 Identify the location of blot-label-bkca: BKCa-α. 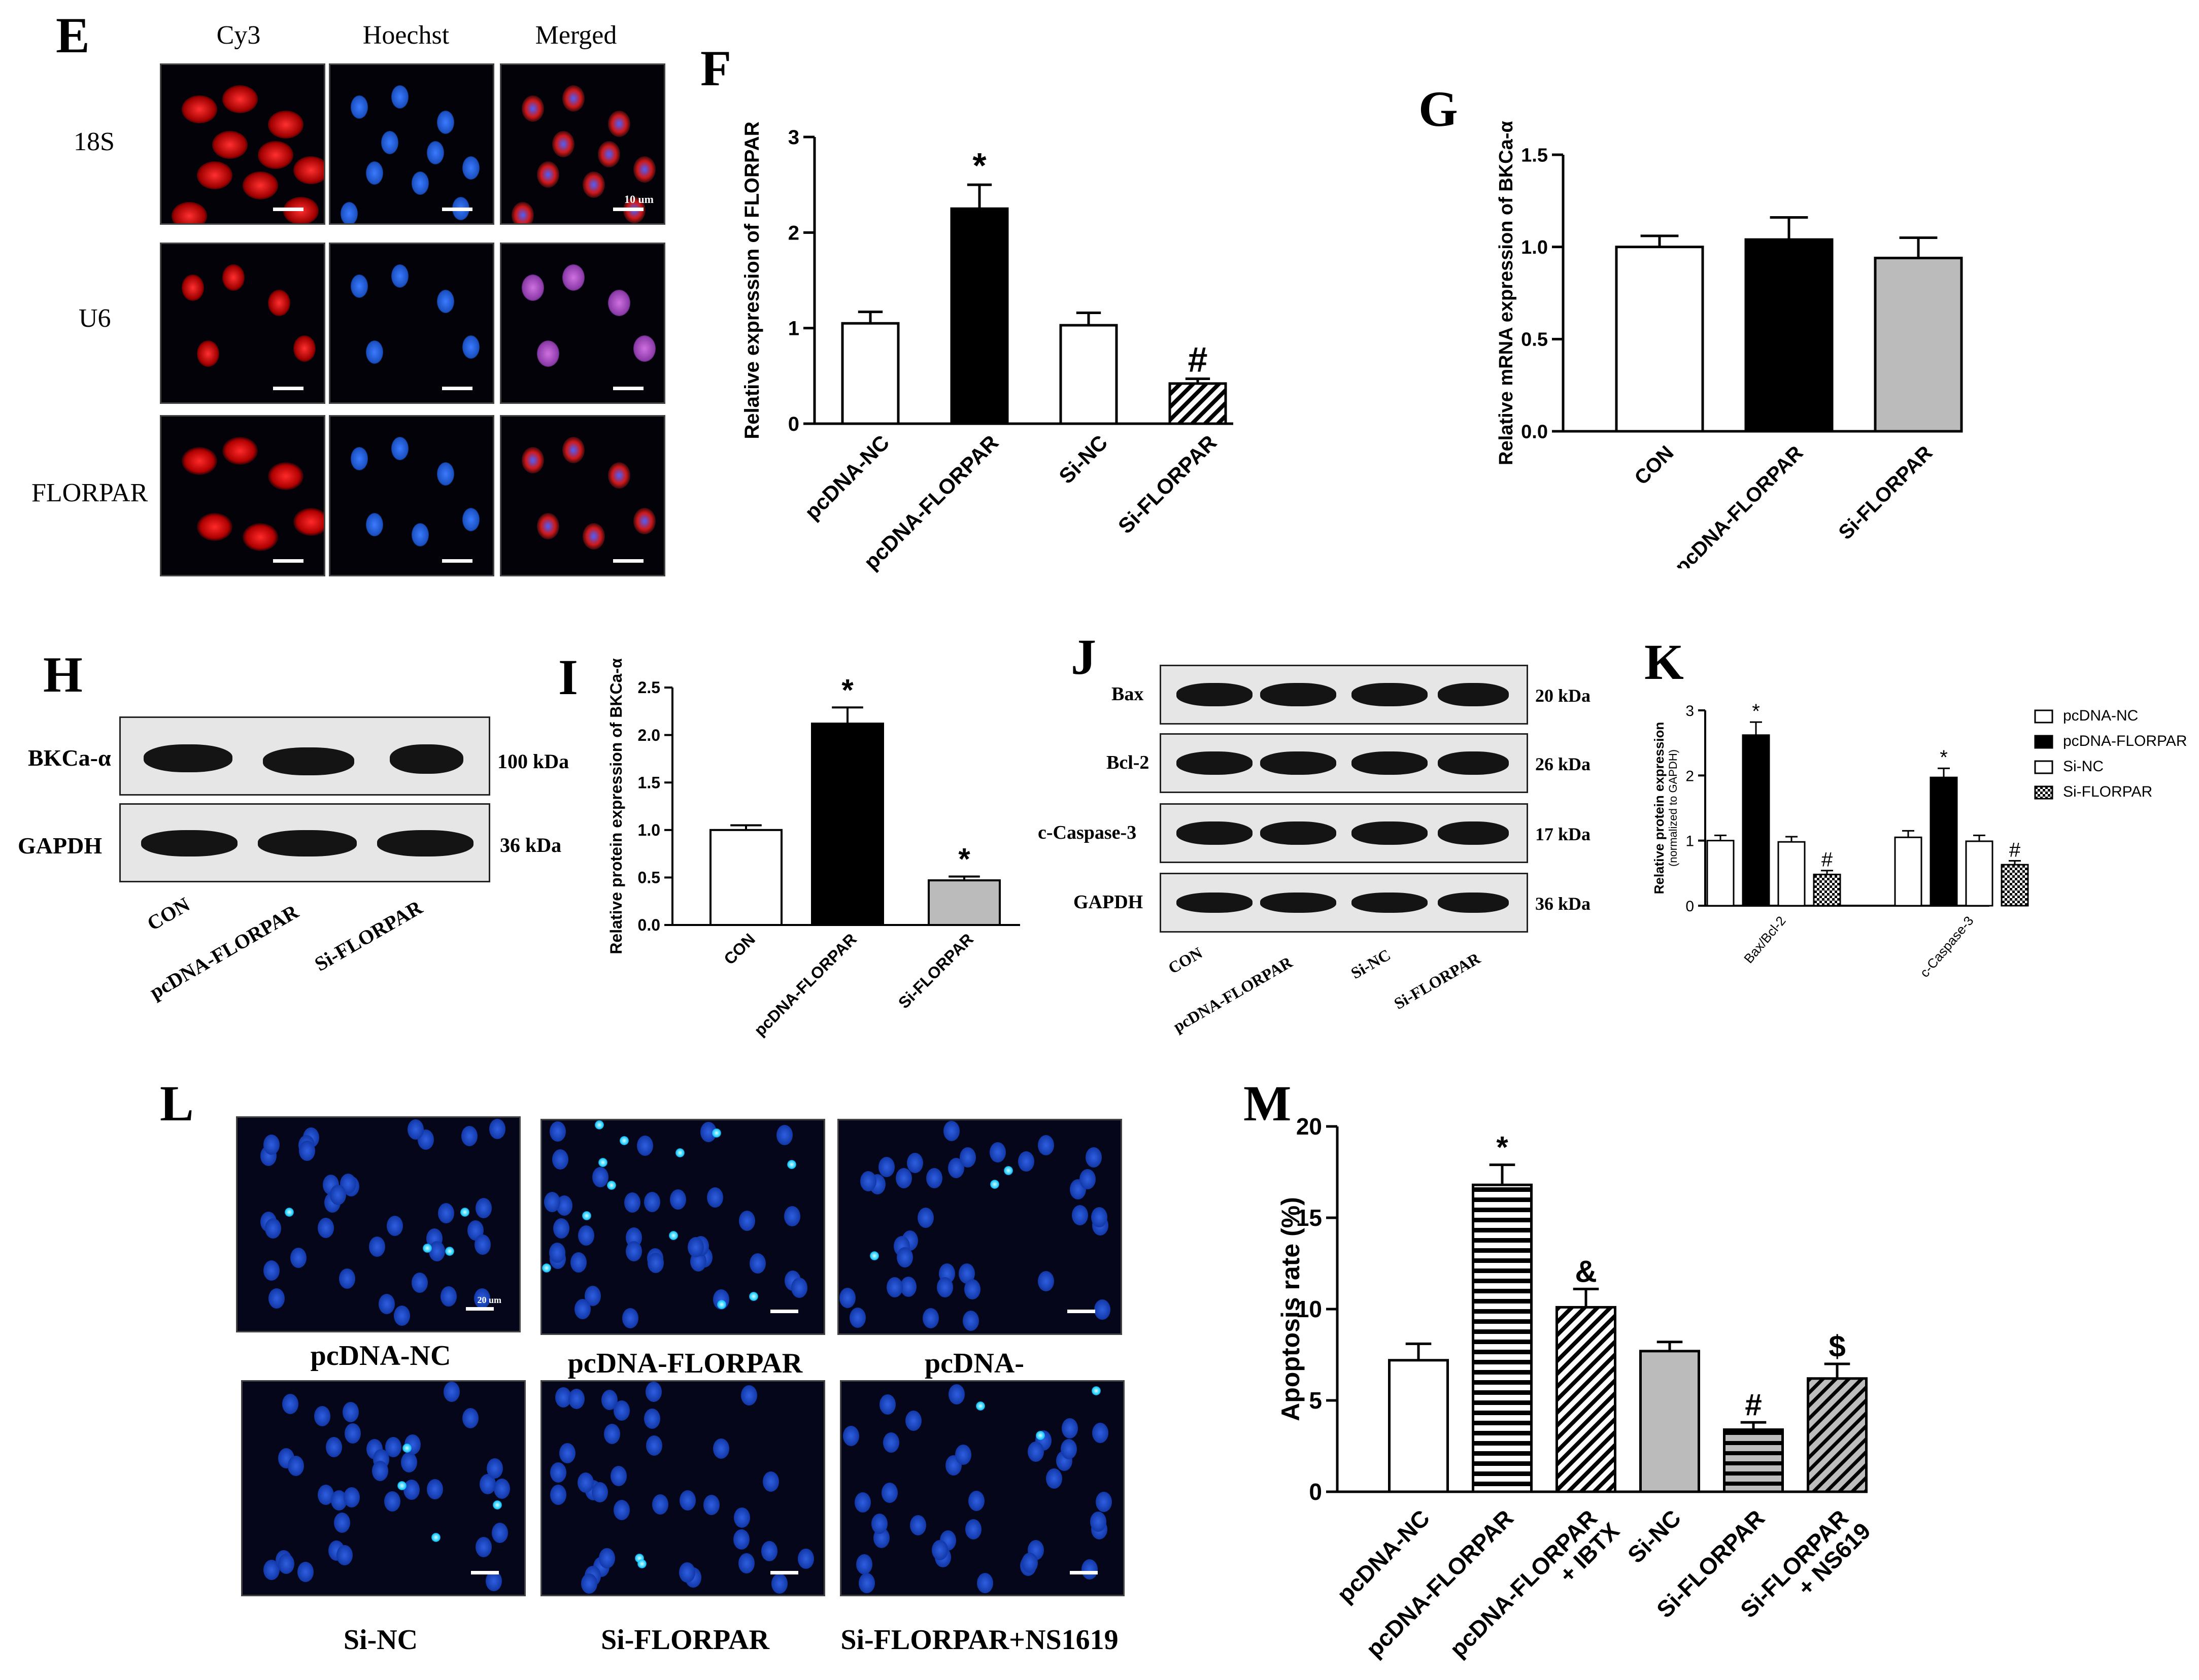
(69, 758).